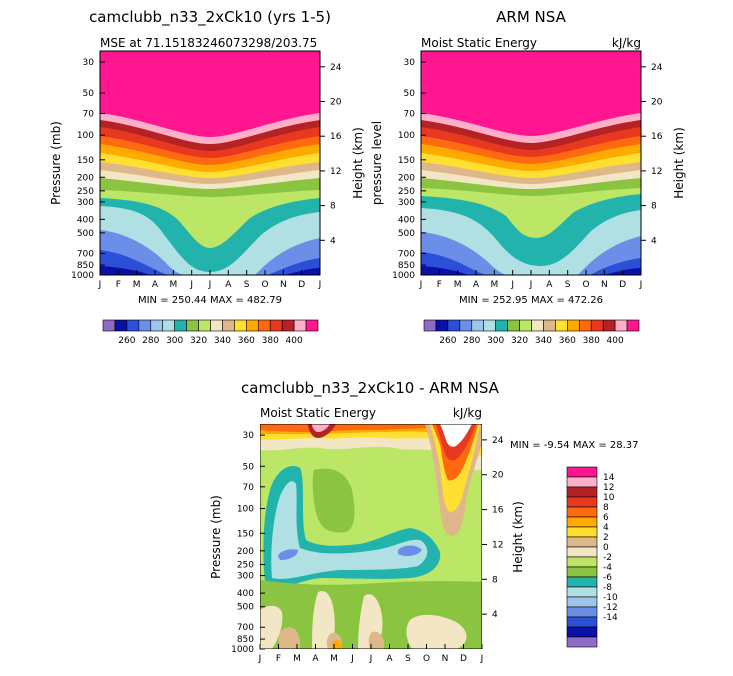 This screenshot has height=676, width=733. What do you see at coordinates (264, 285) in the screenshot?
I see `month-tick-label: O` at bounding box center [264, 285].